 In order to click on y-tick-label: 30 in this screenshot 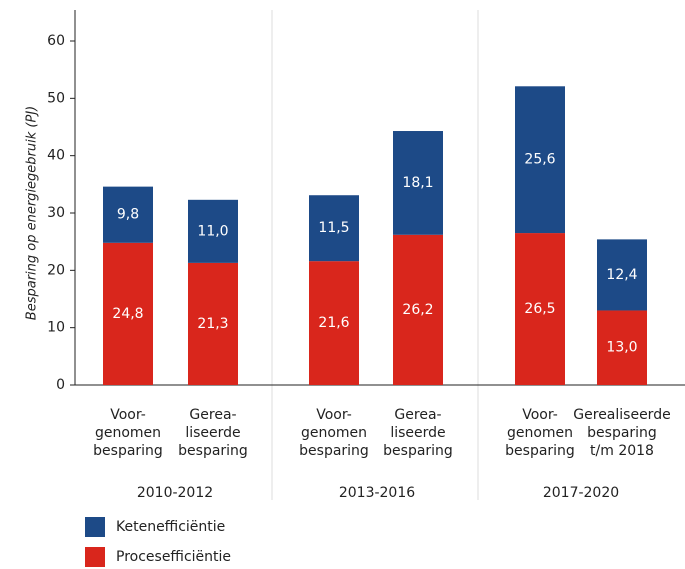, I will do `click(56, 213)`.